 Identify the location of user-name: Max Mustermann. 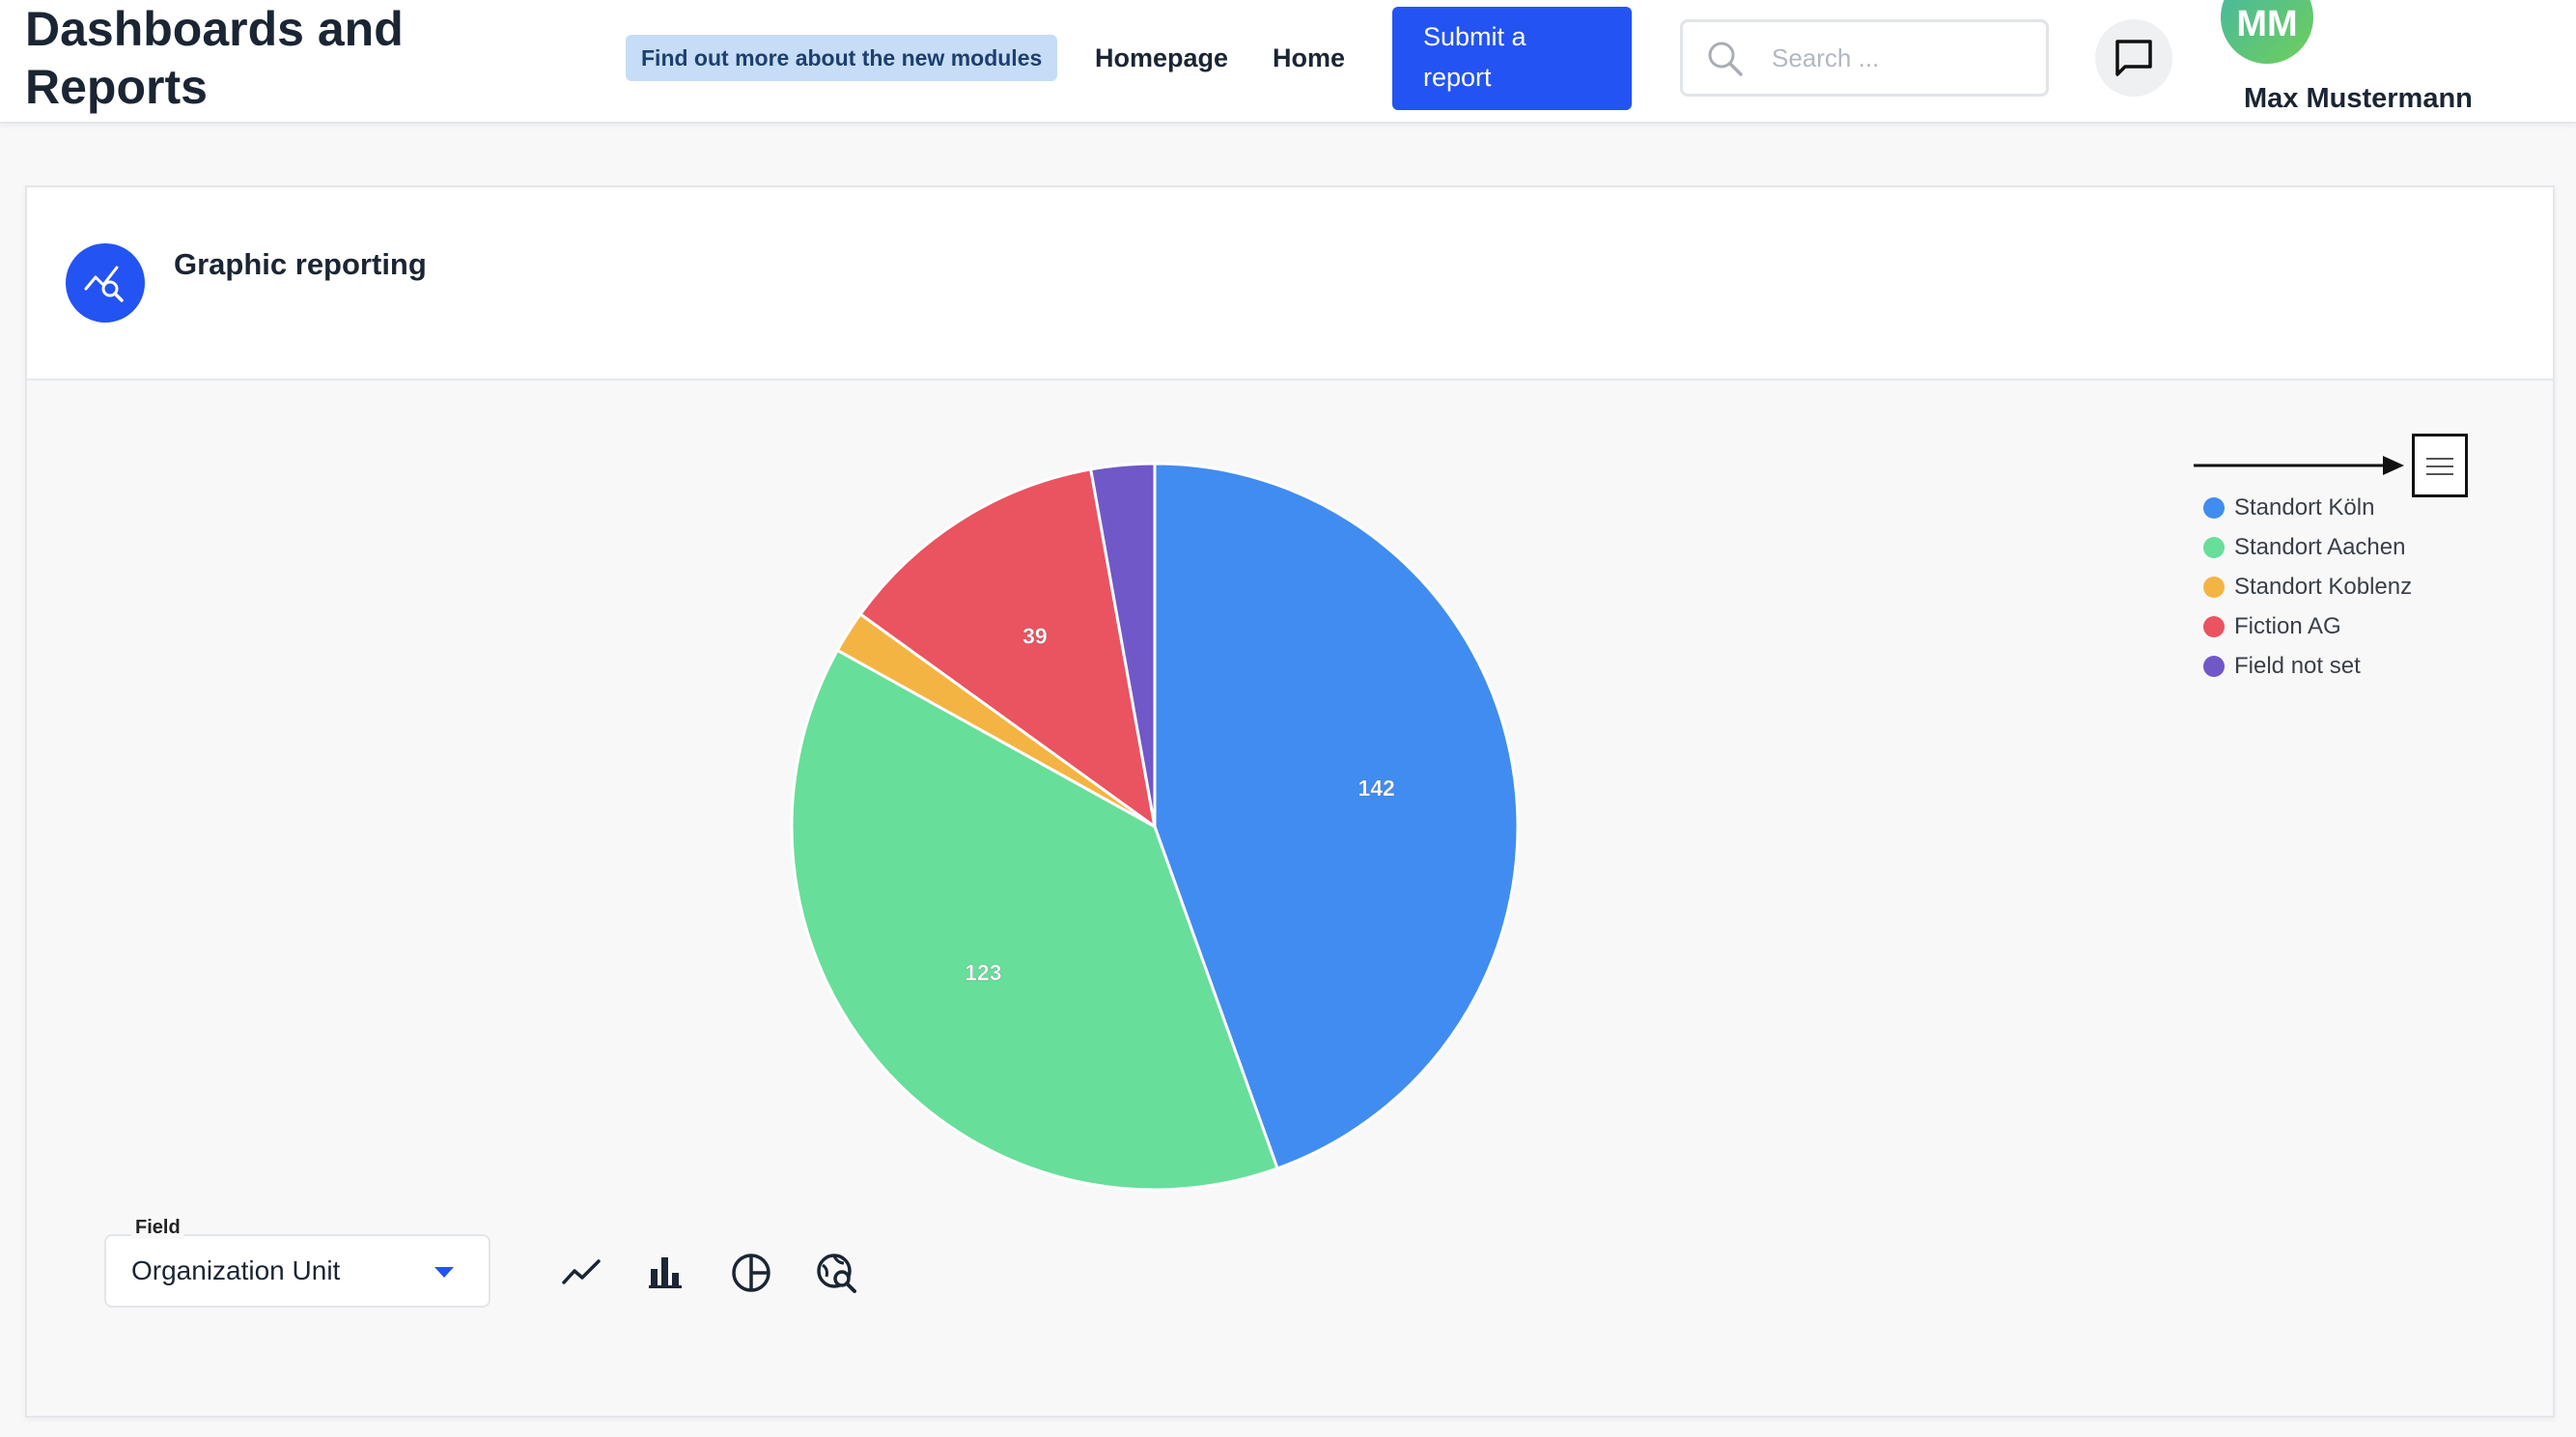
(2359, 98).